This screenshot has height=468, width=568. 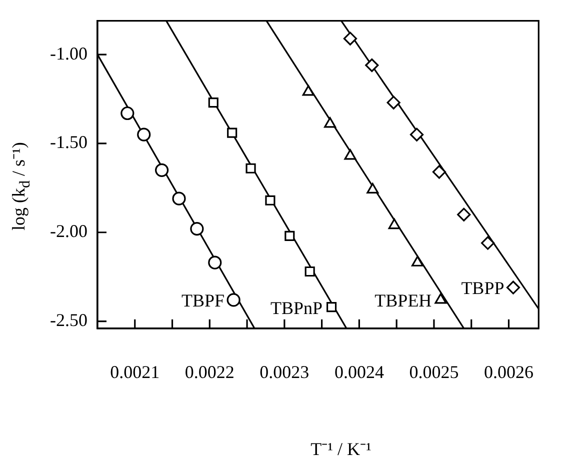 What do you see at coordinates (341, 449) in the screenshot?
I see `x-axis-title: T⁻¹ / K⁻¹` at bounding box center [341, 449].